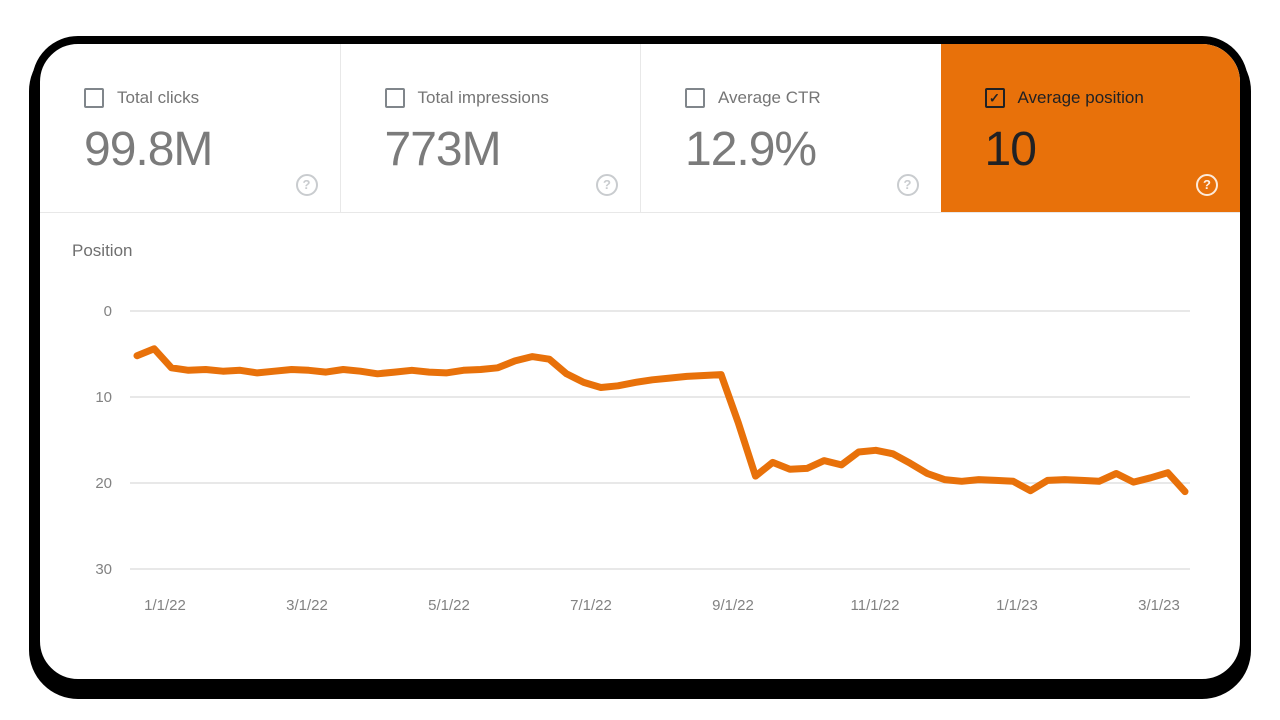  What do you see at coordinates (483, 97) in the screenshot?
I see `metric-label: Total impressions` at bounding box center [483, 97].